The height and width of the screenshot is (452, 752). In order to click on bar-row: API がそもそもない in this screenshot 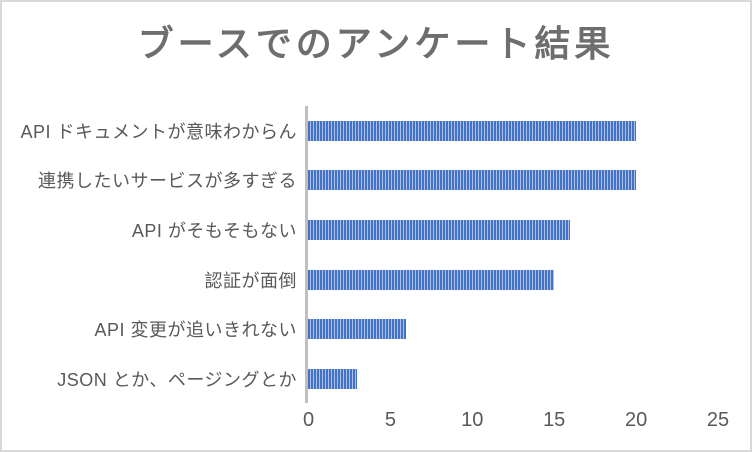, I will do `click(376, 230)`.